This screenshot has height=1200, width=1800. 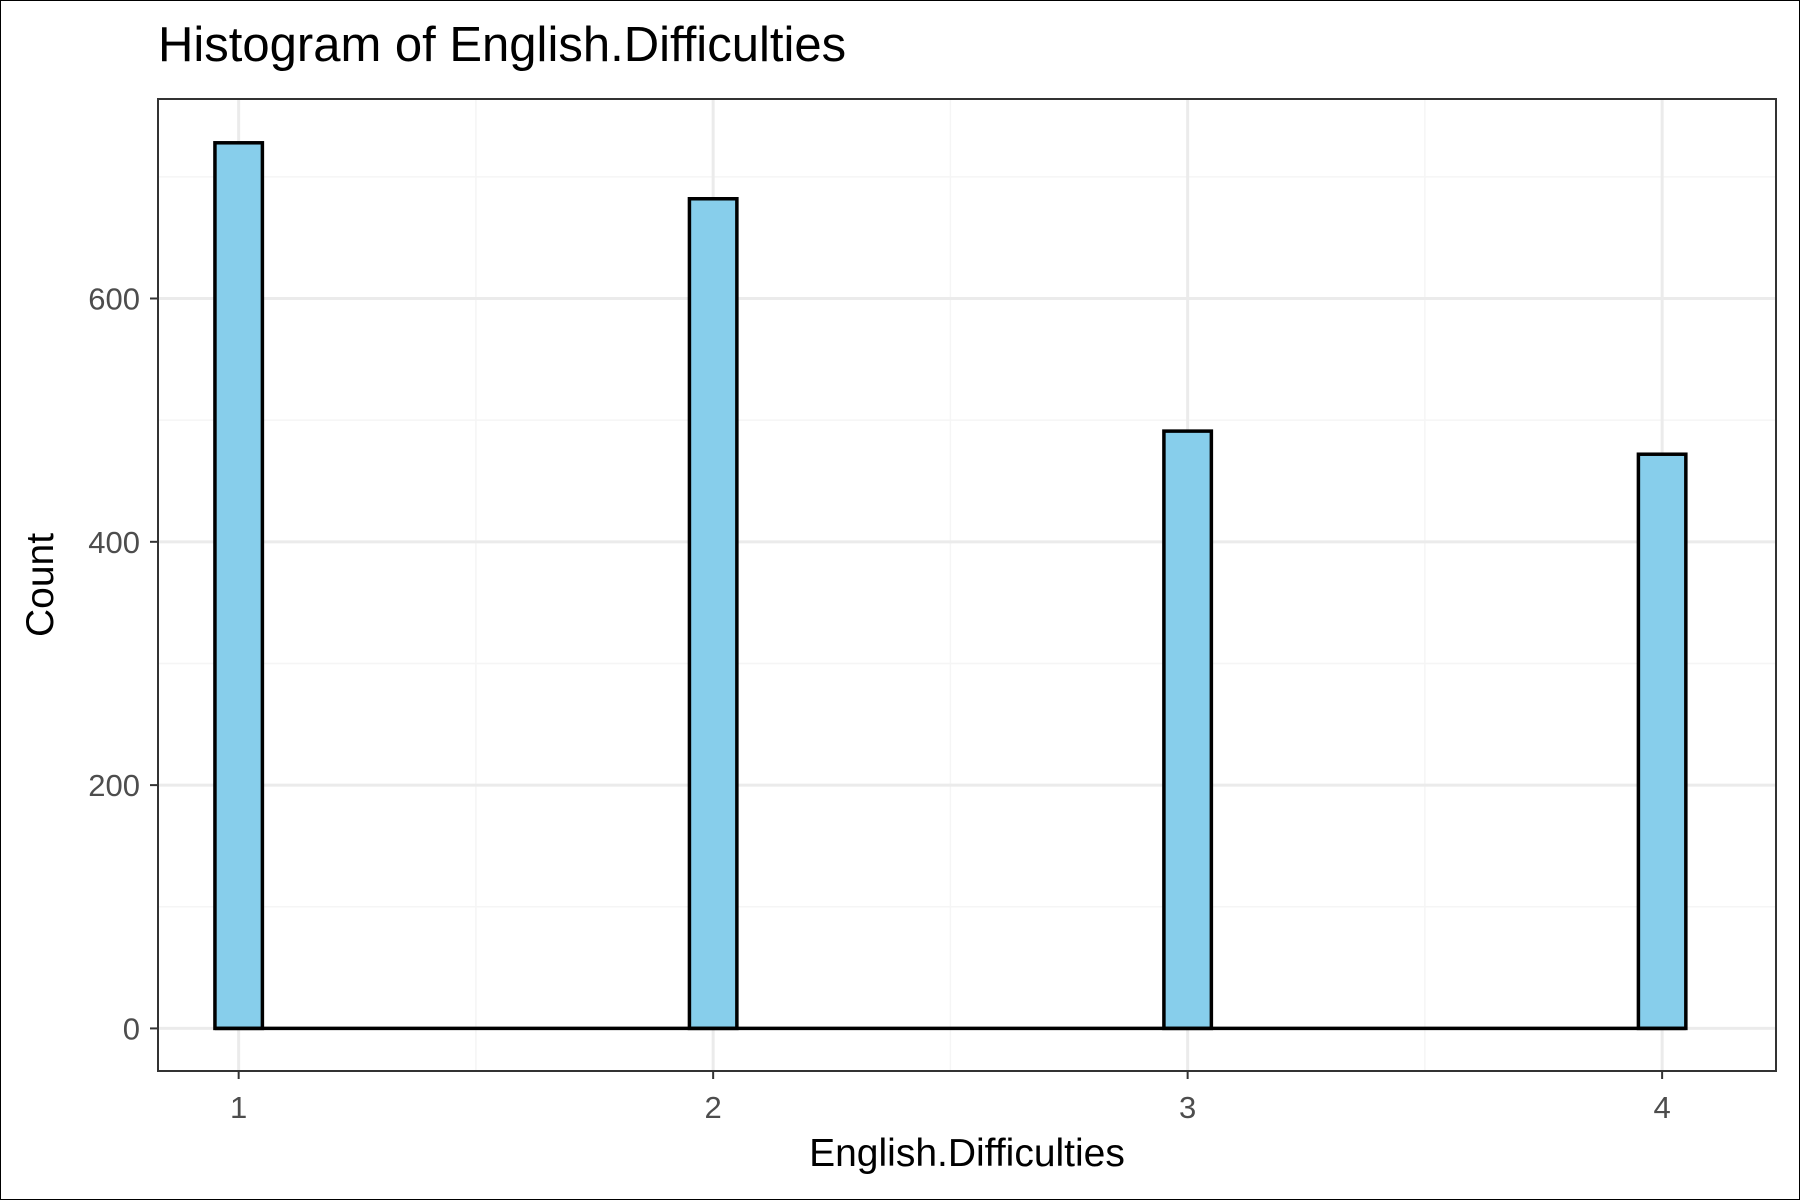 What do you see at coordinates (502, 45) in the screenshot?
I see `chart-title: Histogram of English.Difficulties` at bounding box center [502, 45].